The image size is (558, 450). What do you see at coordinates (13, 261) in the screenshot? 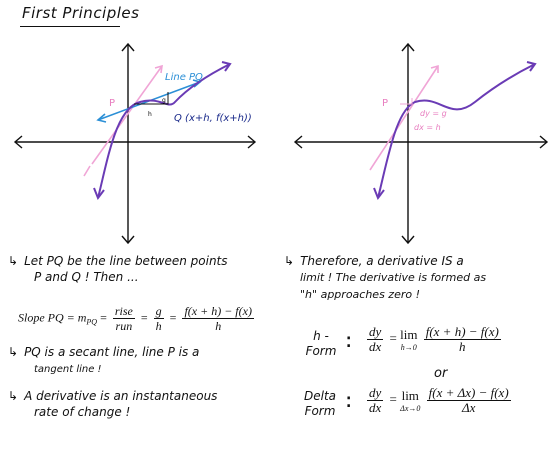
I see `left-note-1-arrow: ↳` at bounding box center [13, 261].